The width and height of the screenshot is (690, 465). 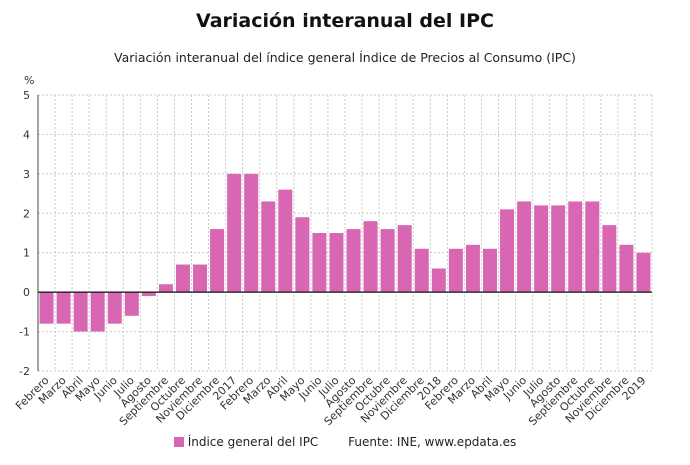 I want to click on y-tick-label: -1, so click(x=24, y=332).